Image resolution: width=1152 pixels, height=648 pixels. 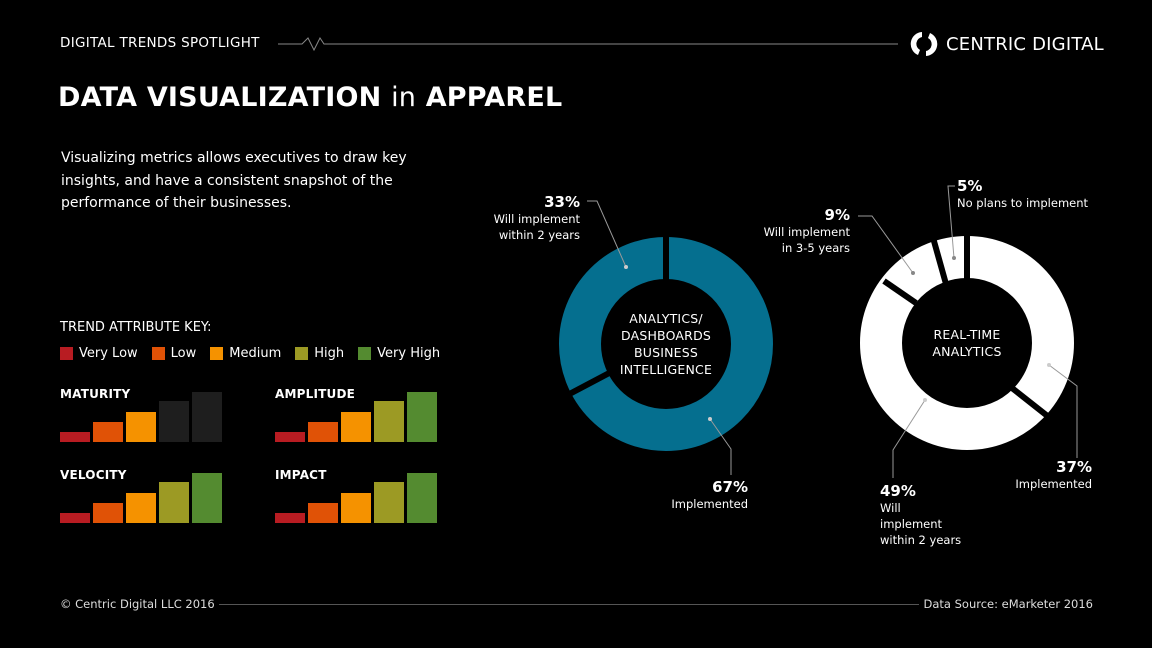 What do you see at coordinates (329, 353) in the screenshot?
I see `legend-label: High` at bounding box center [329, 353].